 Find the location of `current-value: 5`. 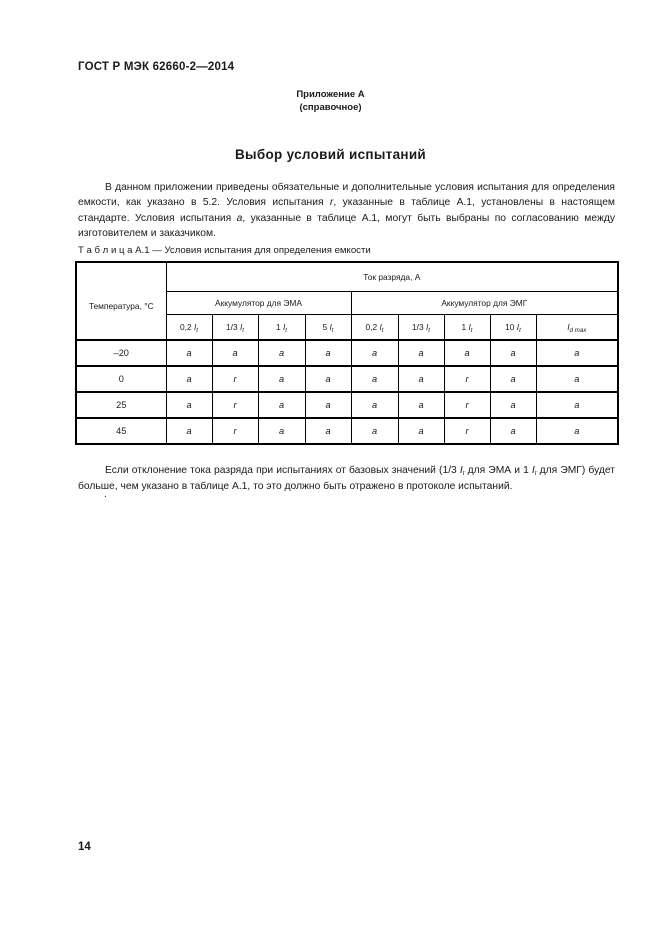

current-value: 5 is located at coordinates (326, 326).